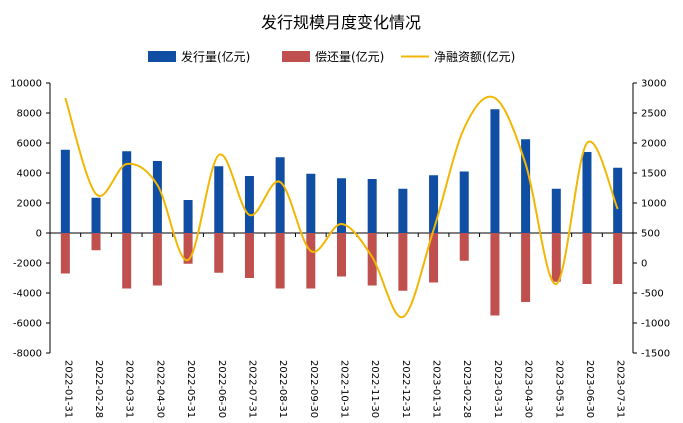 This screenshot has height=423, width=683. What do you see at coordinates (67, 389) in the screenshot?
I see `x-tick-label: 2022-01-31` at bounding box center [67, 389].